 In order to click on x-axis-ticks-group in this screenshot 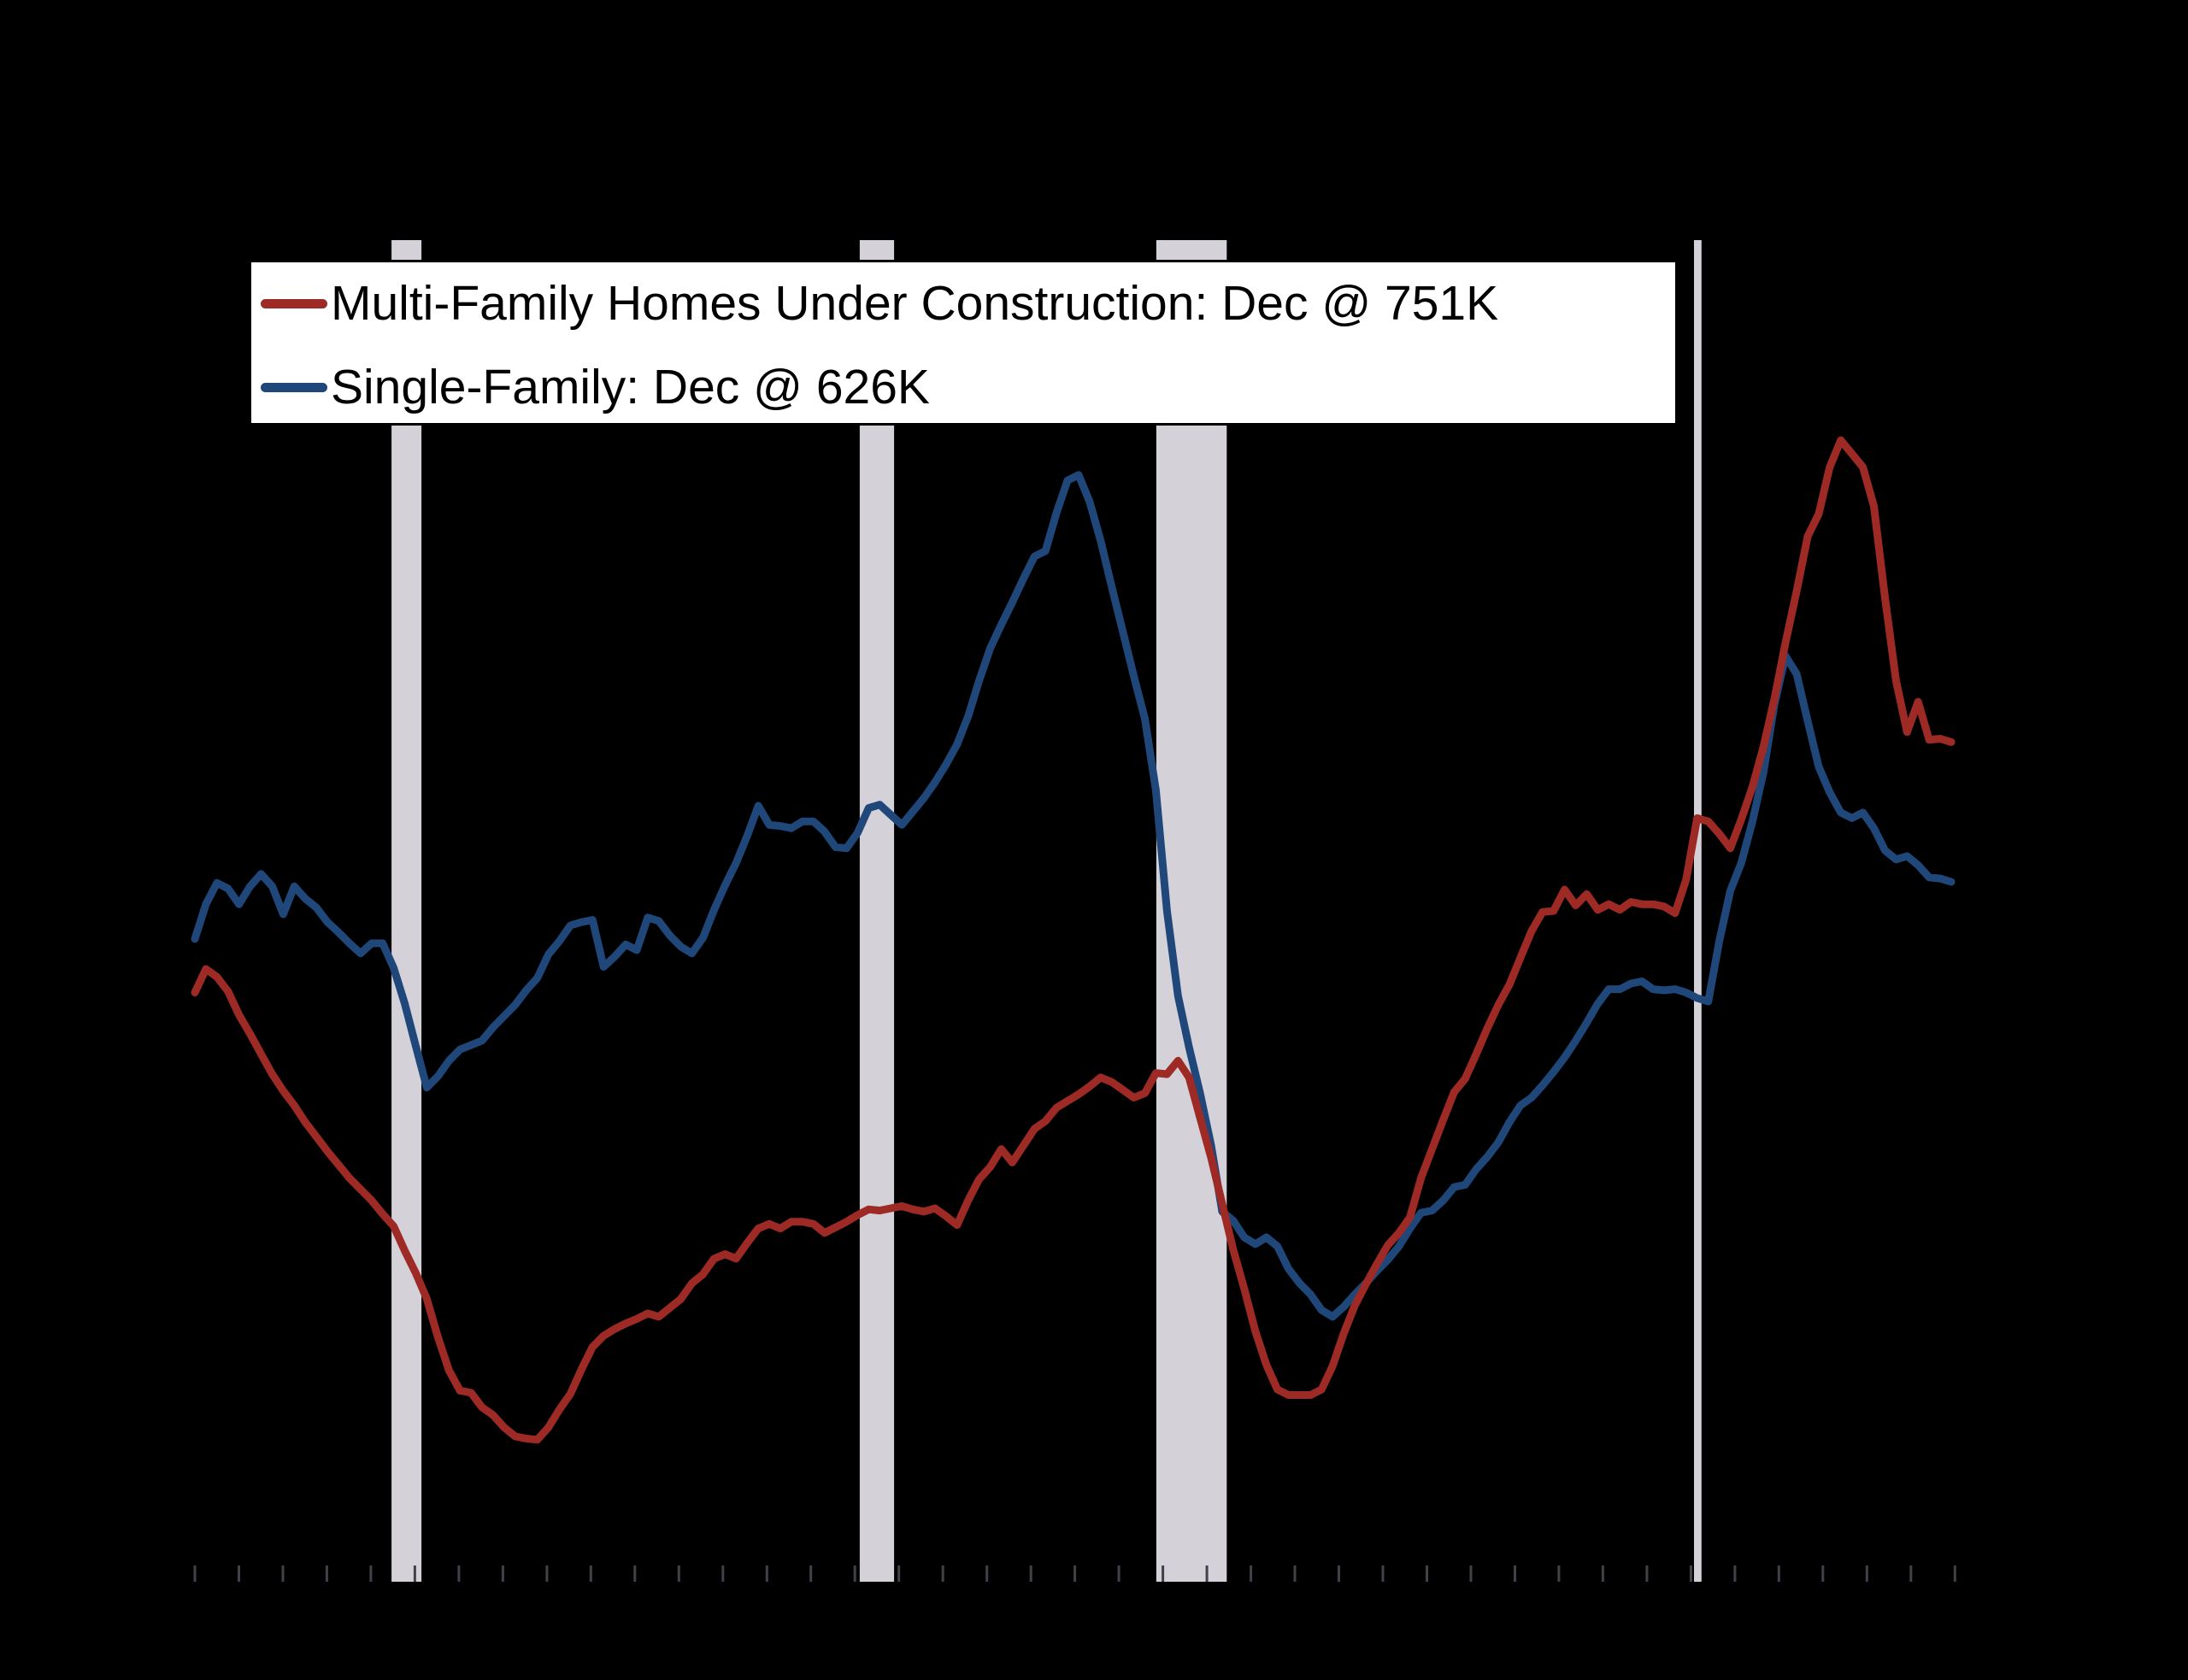, I will do `click(1074, 1573)`.